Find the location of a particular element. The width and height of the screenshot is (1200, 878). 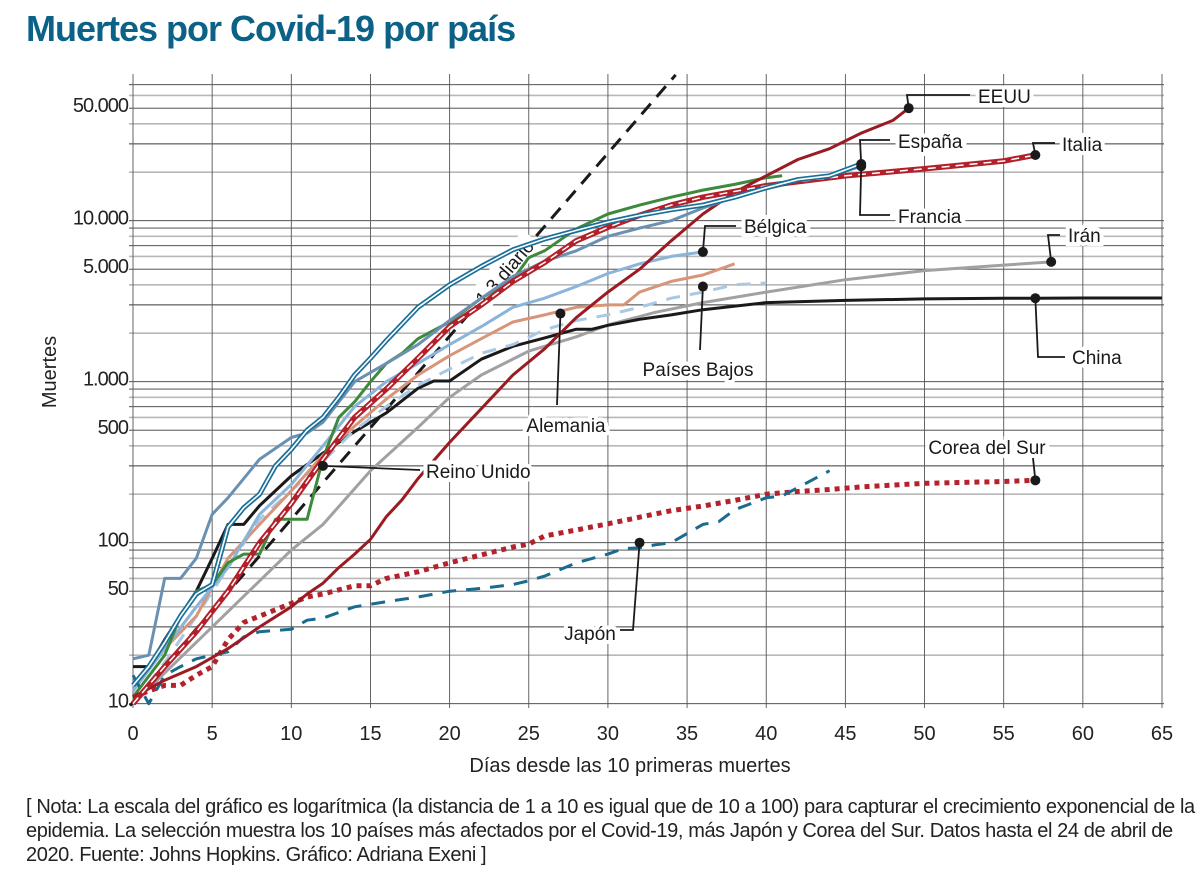

callout-label: Corea del Sur is located at coordinates (987, 448).